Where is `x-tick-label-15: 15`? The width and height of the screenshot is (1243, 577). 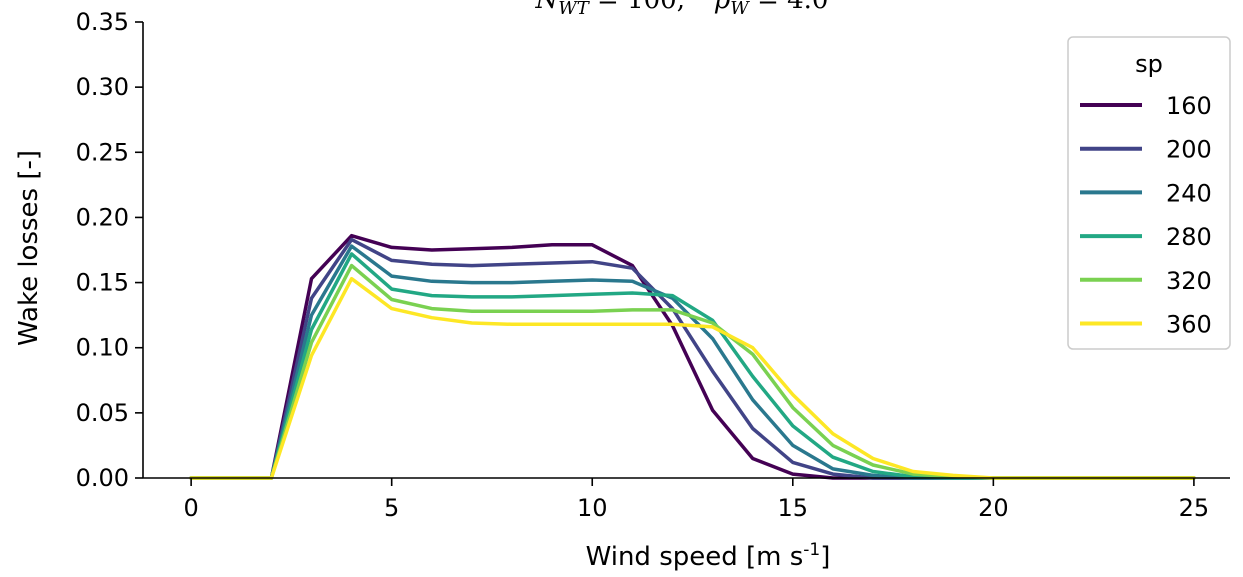 x-tick-label-15: 15 is located at coordinates (793, 508).